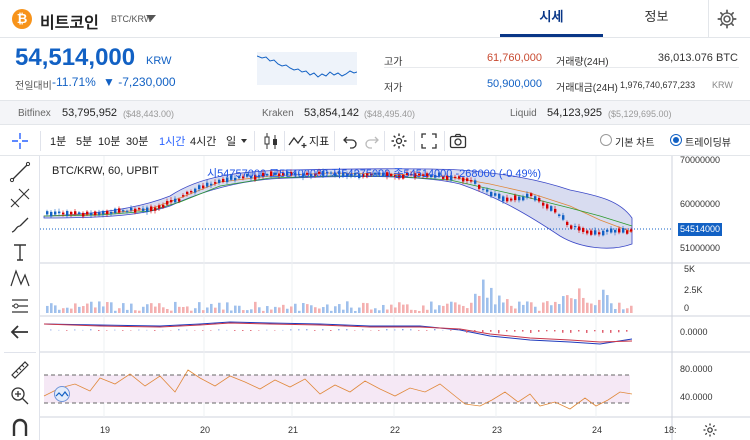  Describe the element at coordinates (151, 18) in the screenshot. I see `caret-down-icon` at that location.